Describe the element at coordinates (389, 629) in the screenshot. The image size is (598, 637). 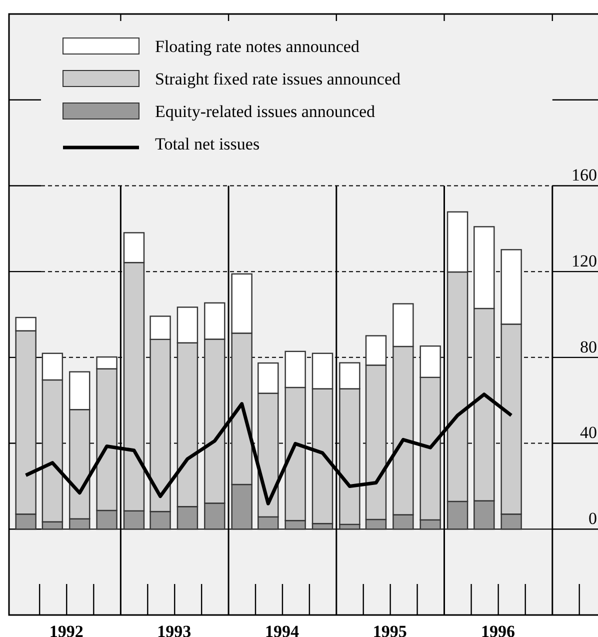
I see `x-tick-label: 1995` at that location.